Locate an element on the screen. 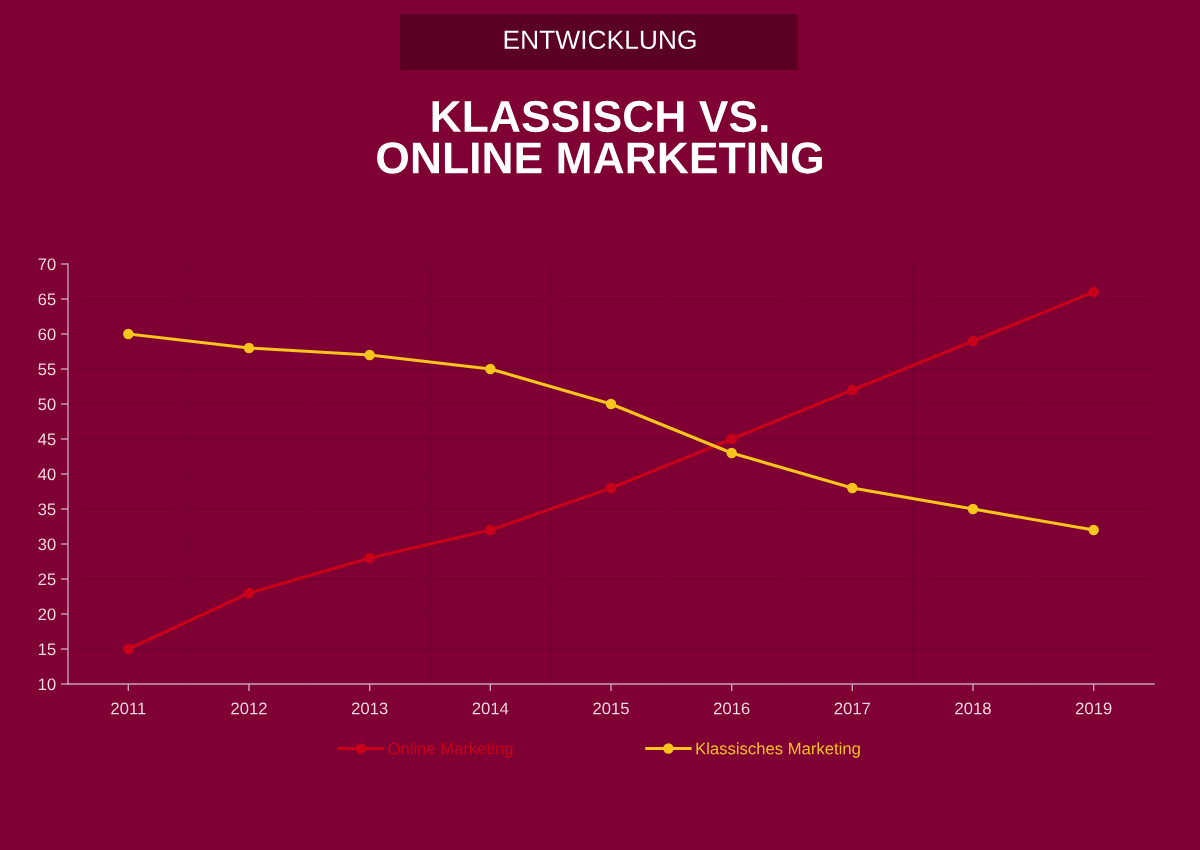  y-tick-label: 50 is located at coordinates (47, 404).